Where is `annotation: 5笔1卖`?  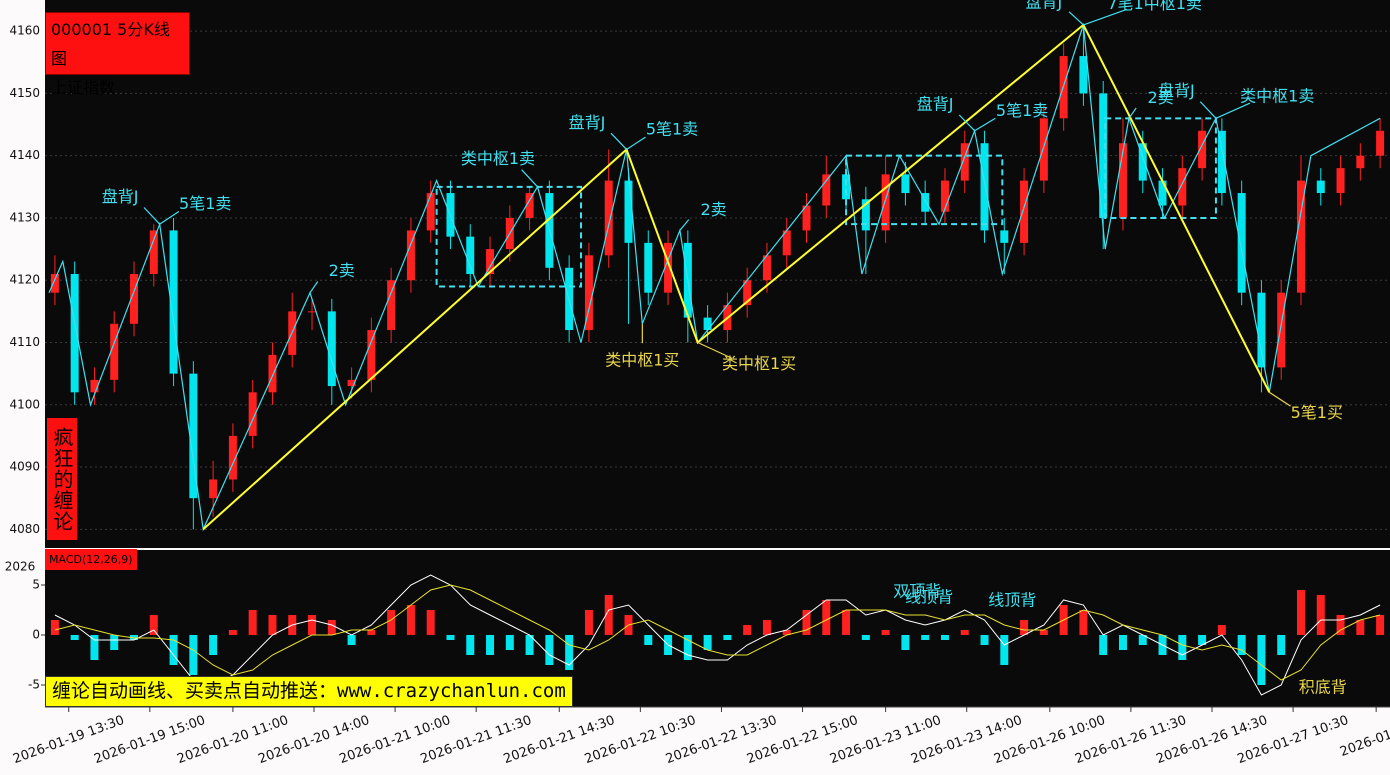
annotation: 5笔1卖 is located at coordinates (1022, 110).